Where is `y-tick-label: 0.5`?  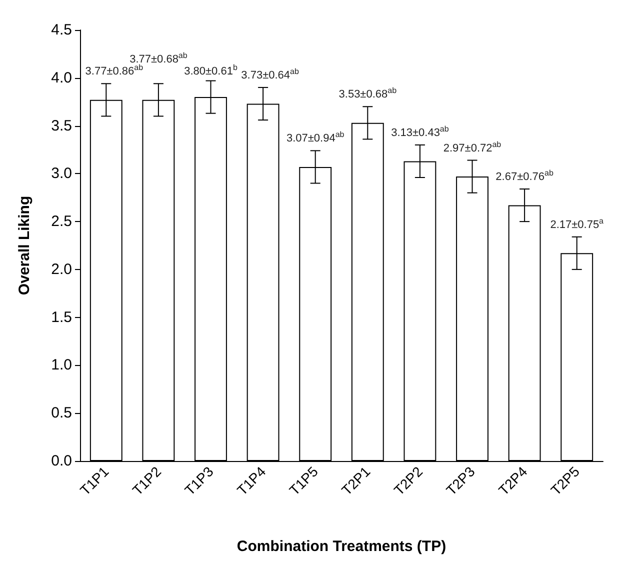 y-tick-label: 0.5 is located at coordinates (61, 413).